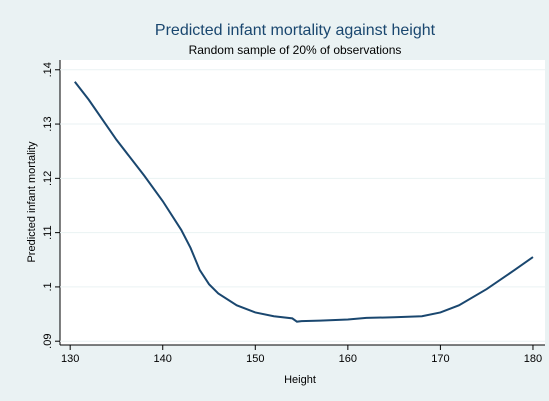 The height and width of the screenshot is (401, 549). Describe the element at coordinates (48, 232) in the screenshot. I see `y-tick-label: .11` at that location.